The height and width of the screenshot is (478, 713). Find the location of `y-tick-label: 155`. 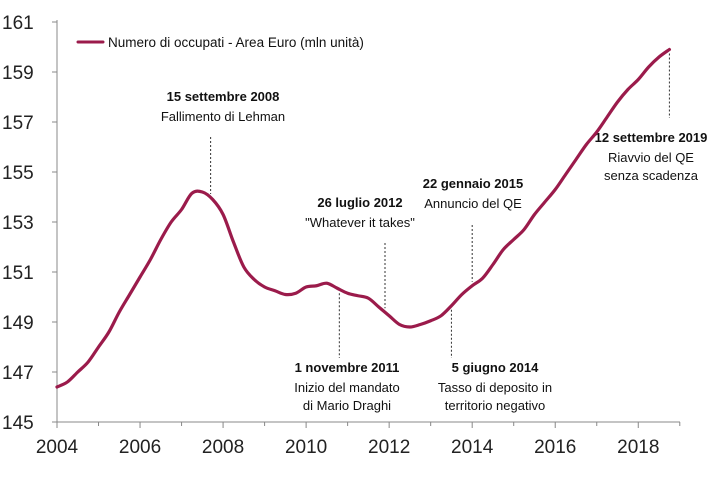

y-tick-label: 155 is located at coordinates (18, 173).